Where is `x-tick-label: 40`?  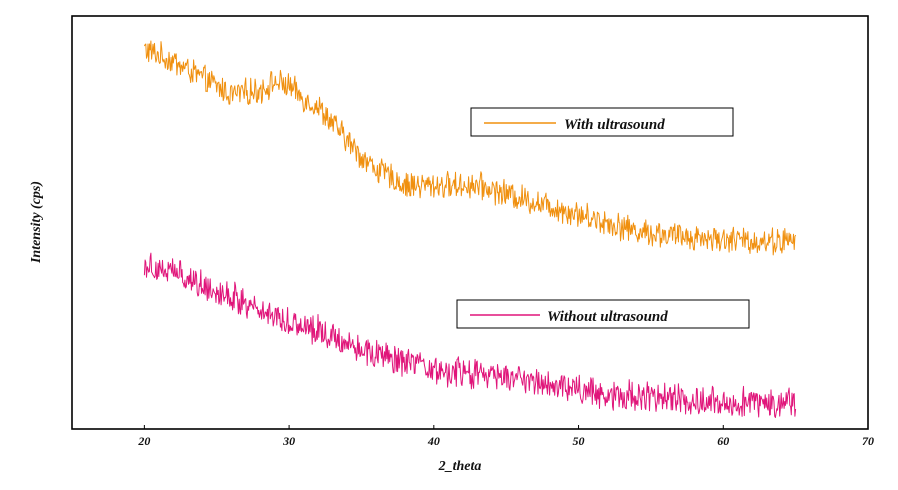 x-tick-label: 40 is located at coordinates (433, 441).